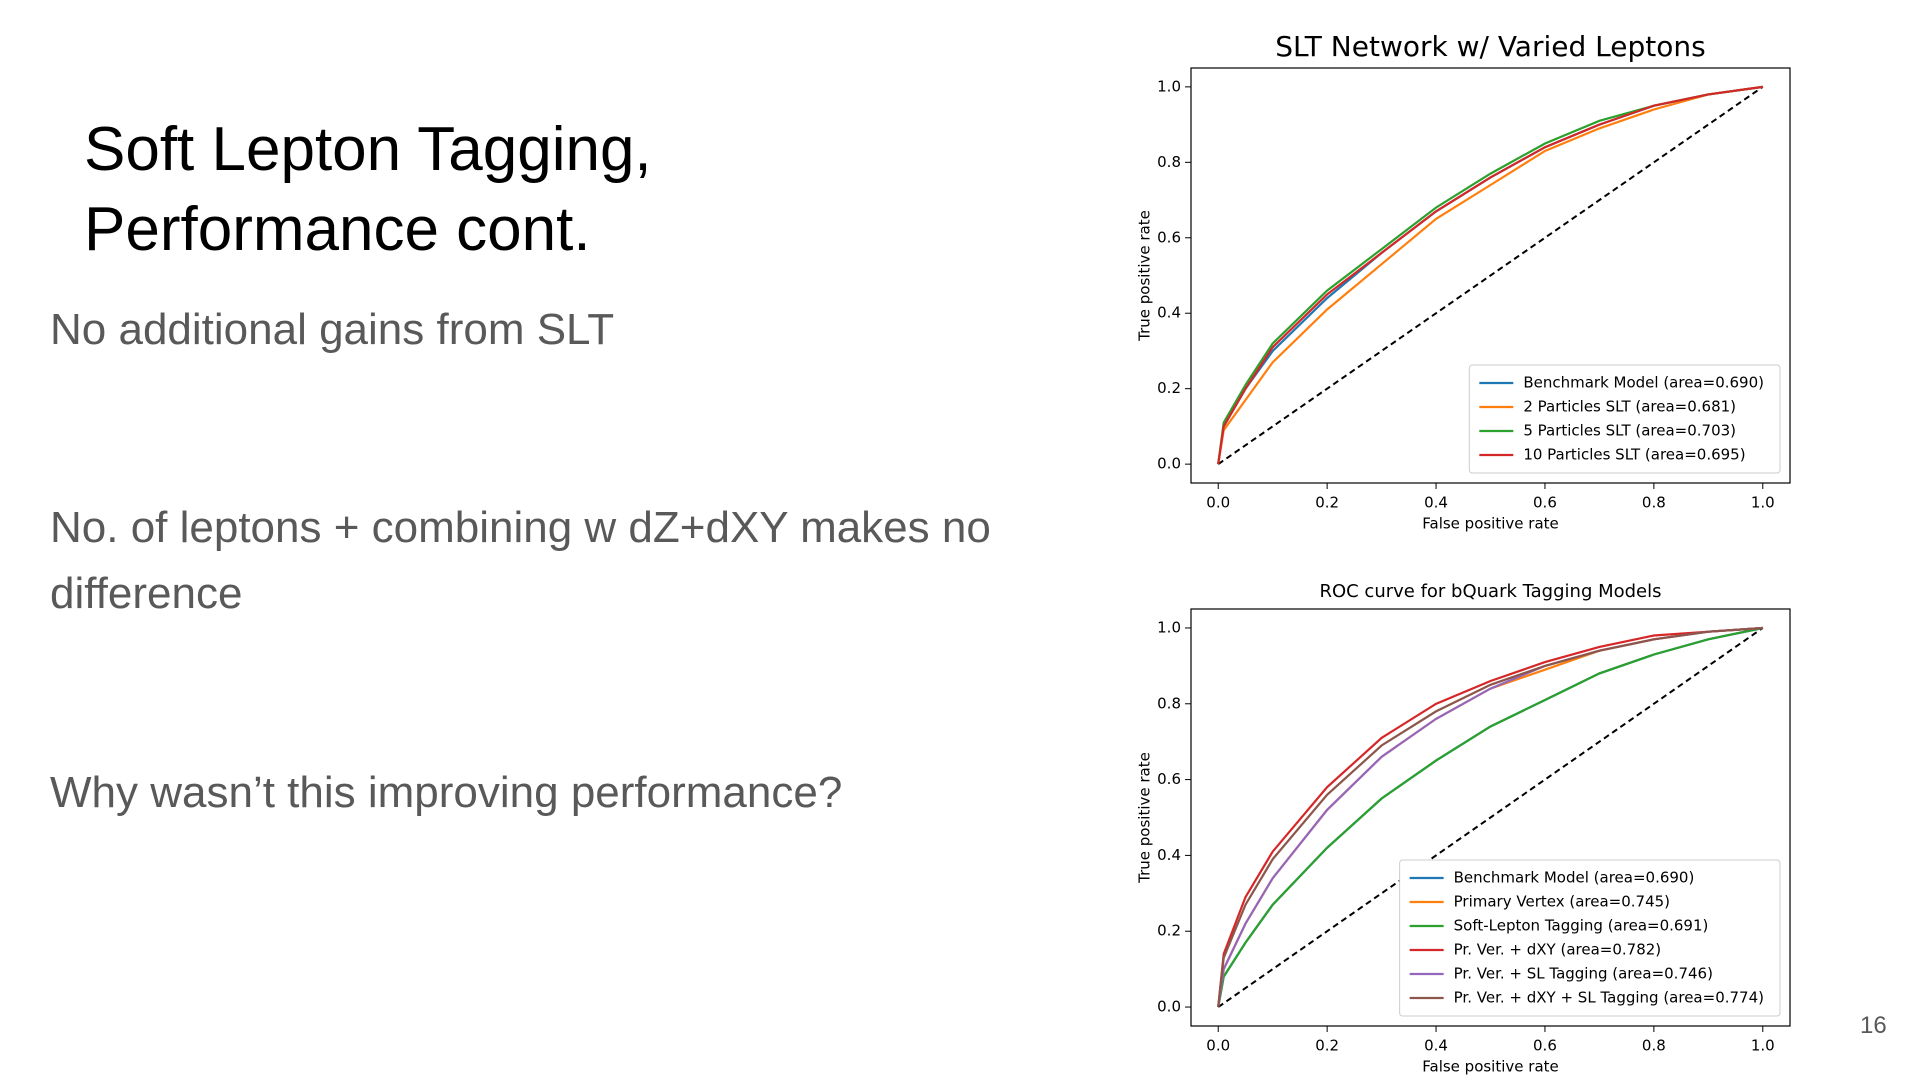 The width and height of the screenshot is (1920, 1080). I want to click on page-number: 16, so click(1873, 1025).